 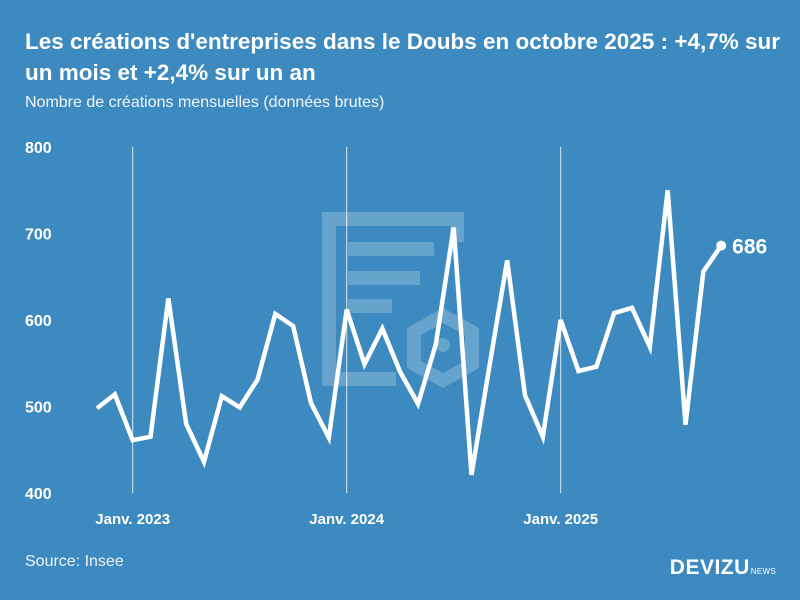 I want to click on x-tick-label: Janv. 2023, so click(x=132, y=519).